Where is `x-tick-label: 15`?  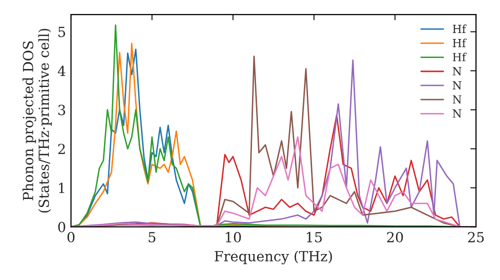
x-tick-label: 15 is located at coordinates (314, 237).